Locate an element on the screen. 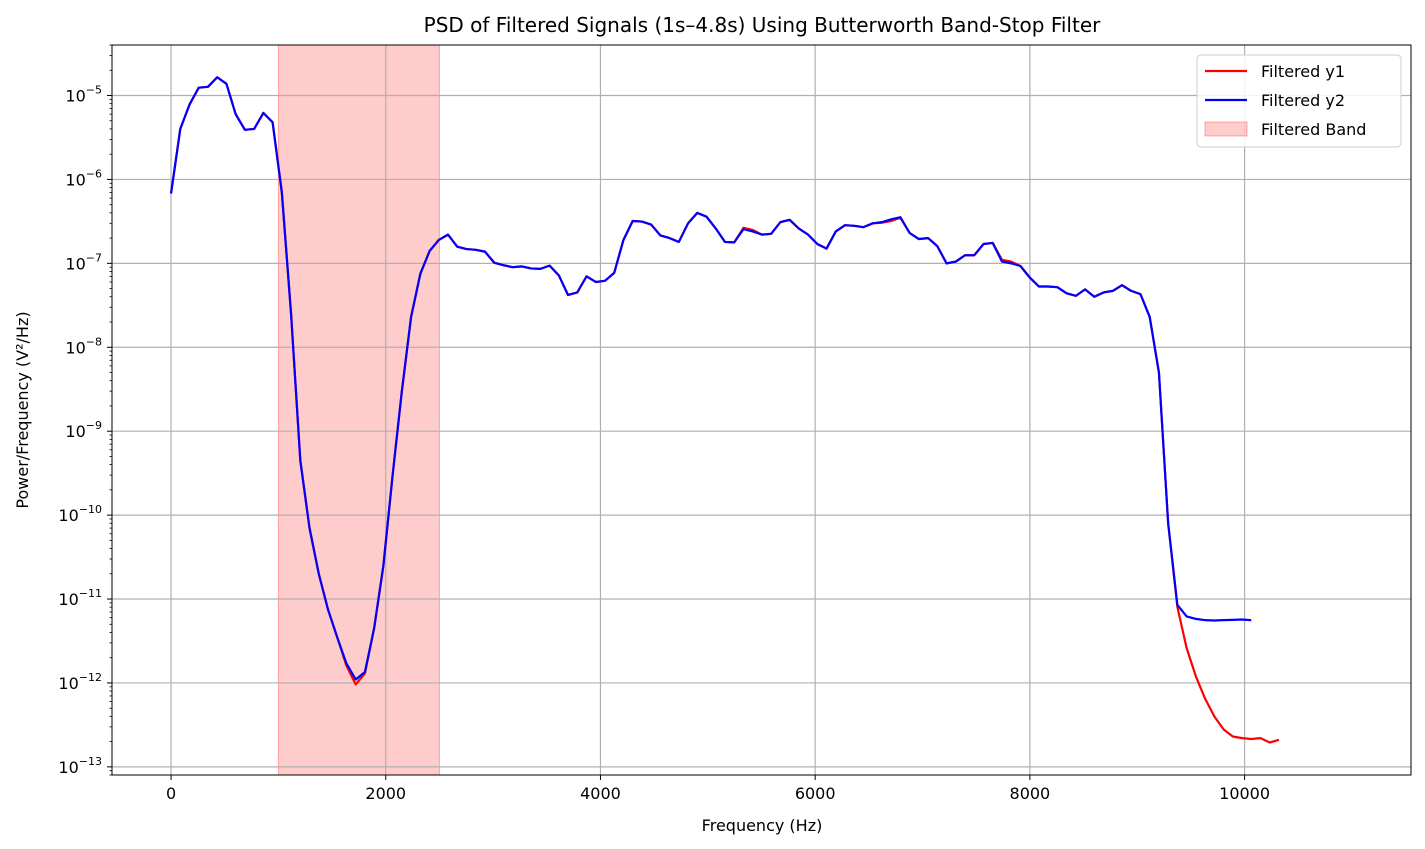 The height and width of the screenshot is (849, 1425). y-tick-label: 10⁻⁸ is located at coordinates (83, 346).